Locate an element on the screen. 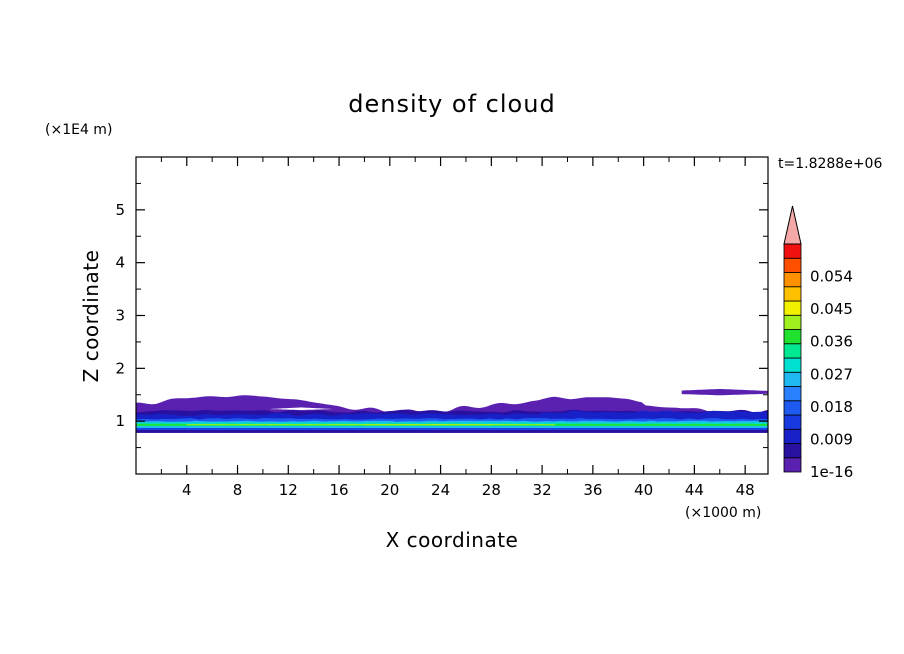 The width and height of the screenshot is (904, 654). x-tick-label: 20 is located at coordinates (389, 490).